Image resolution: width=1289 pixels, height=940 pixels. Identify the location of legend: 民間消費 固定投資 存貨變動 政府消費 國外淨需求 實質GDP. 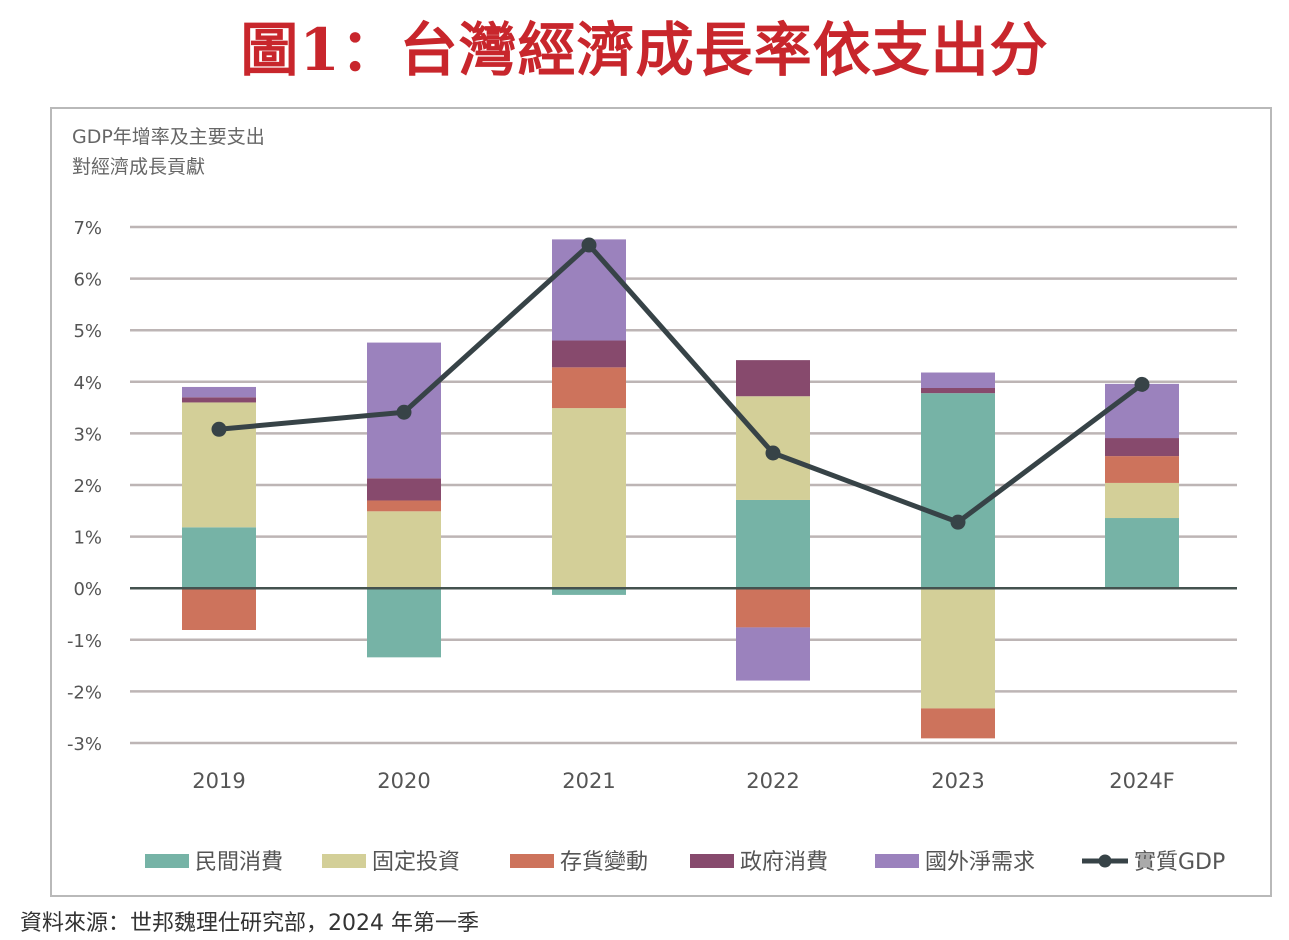
(685, 862).